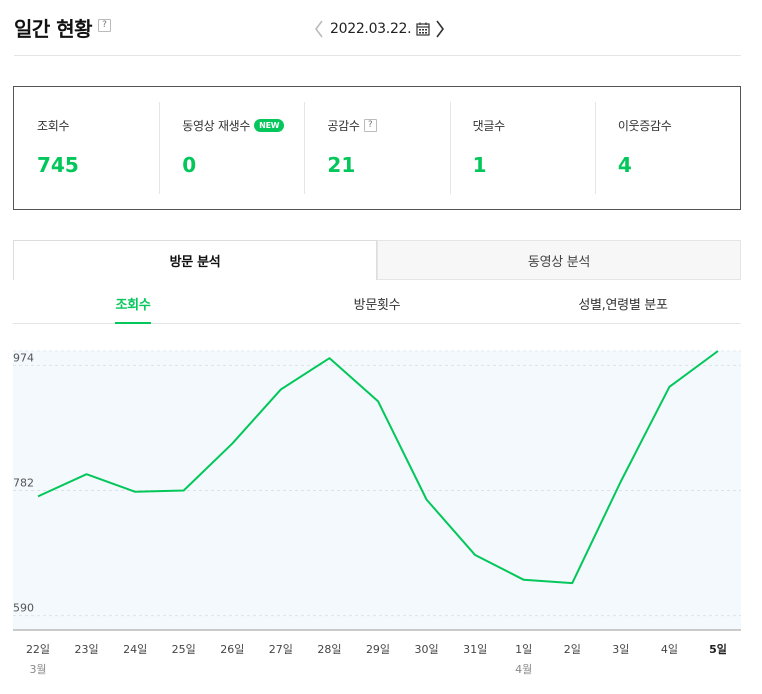  What do you see at coordinates (53, 126) in the screenshot?
I see `stat-label: 조회수` at bounding box center [53, 126].